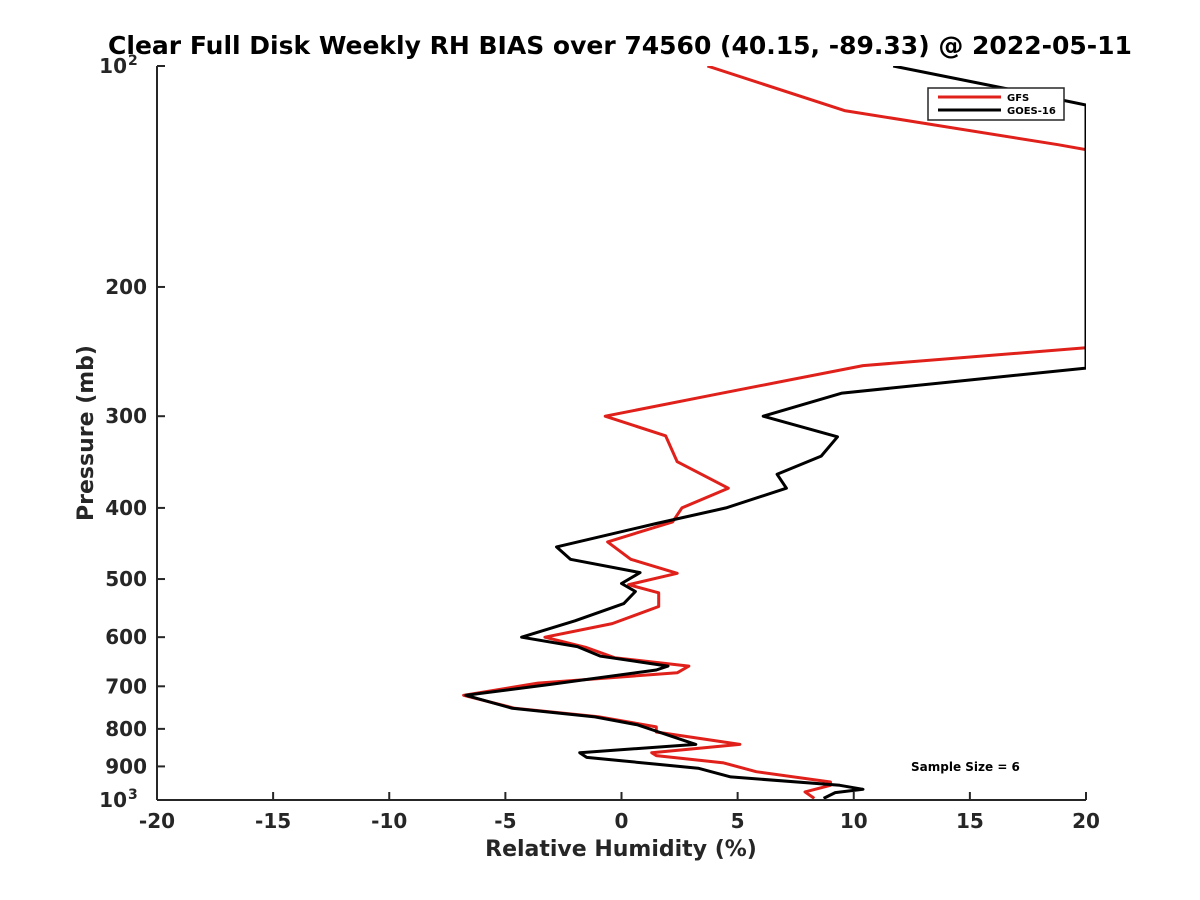 The height and width of the screenshot is (900, 1200). What do you see at coordinates (854, 821) in the screenshot?
I see `x-tick-label: 10` at bounding box center [854, 821].